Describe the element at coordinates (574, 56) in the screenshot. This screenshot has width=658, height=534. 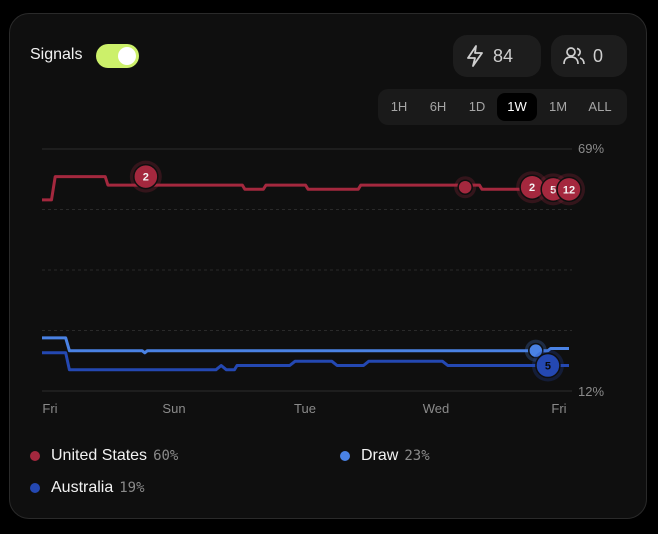
I see `users-icon` at that location.